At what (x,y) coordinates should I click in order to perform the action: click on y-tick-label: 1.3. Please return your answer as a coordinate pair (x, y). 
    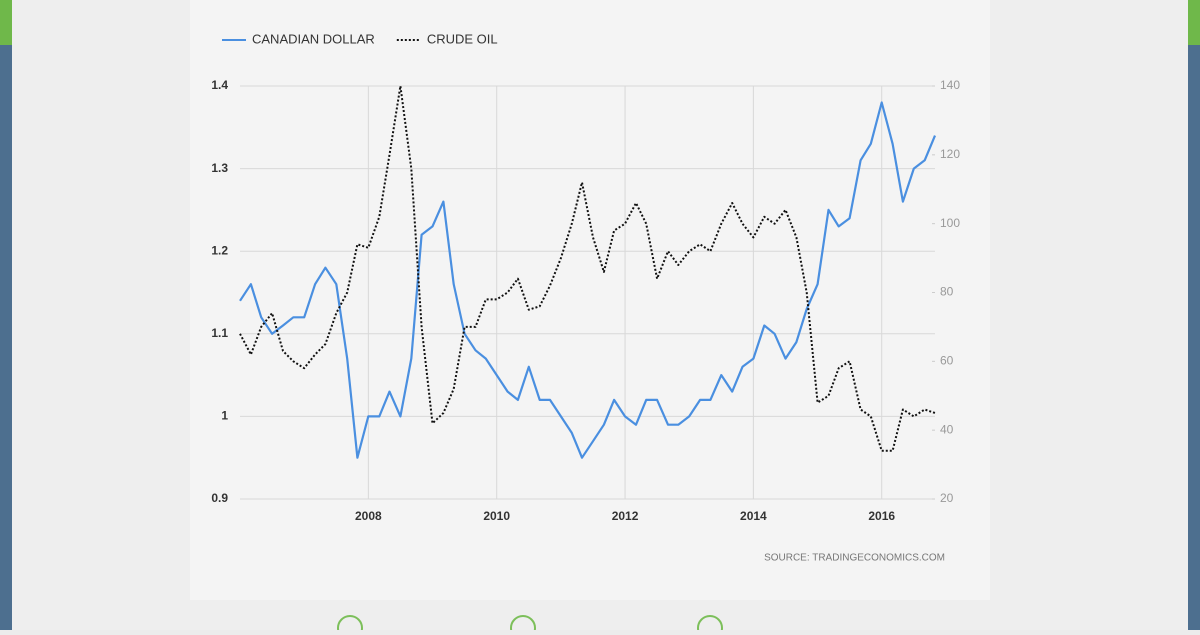
    Looking at the image, I should click on (219, 168).